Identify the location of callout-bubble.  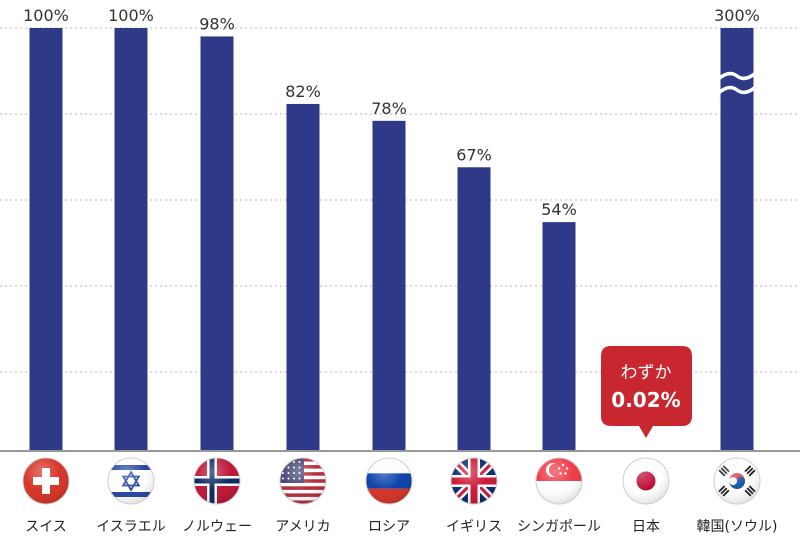
(646, 392).